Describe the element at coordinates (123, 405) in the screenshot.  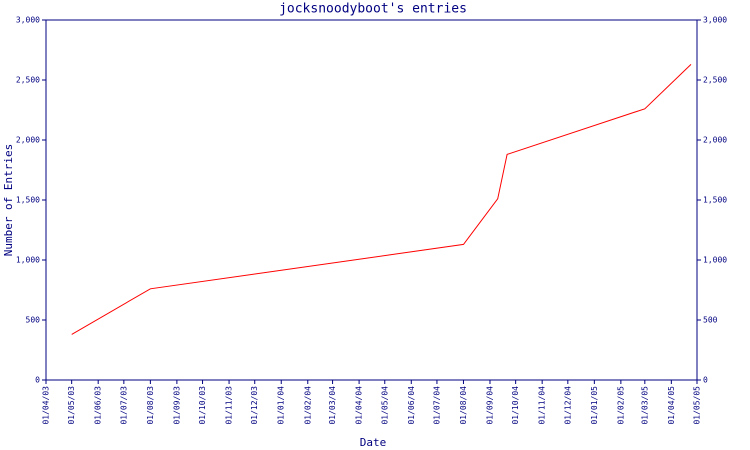
I see `x-tick-label: 01/07/03` at that location.